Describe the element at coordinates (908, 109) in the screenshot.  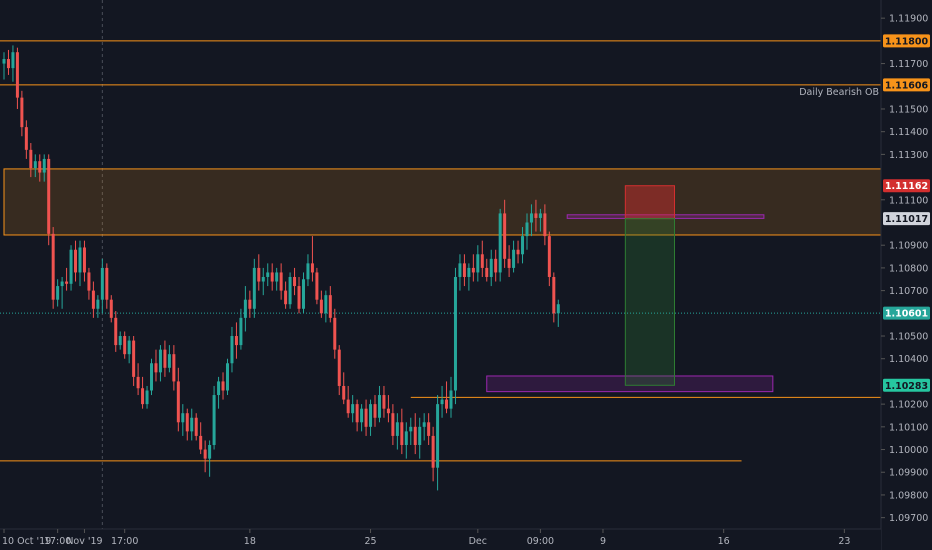
I see `y-tick-label: 1.11500` at that location.